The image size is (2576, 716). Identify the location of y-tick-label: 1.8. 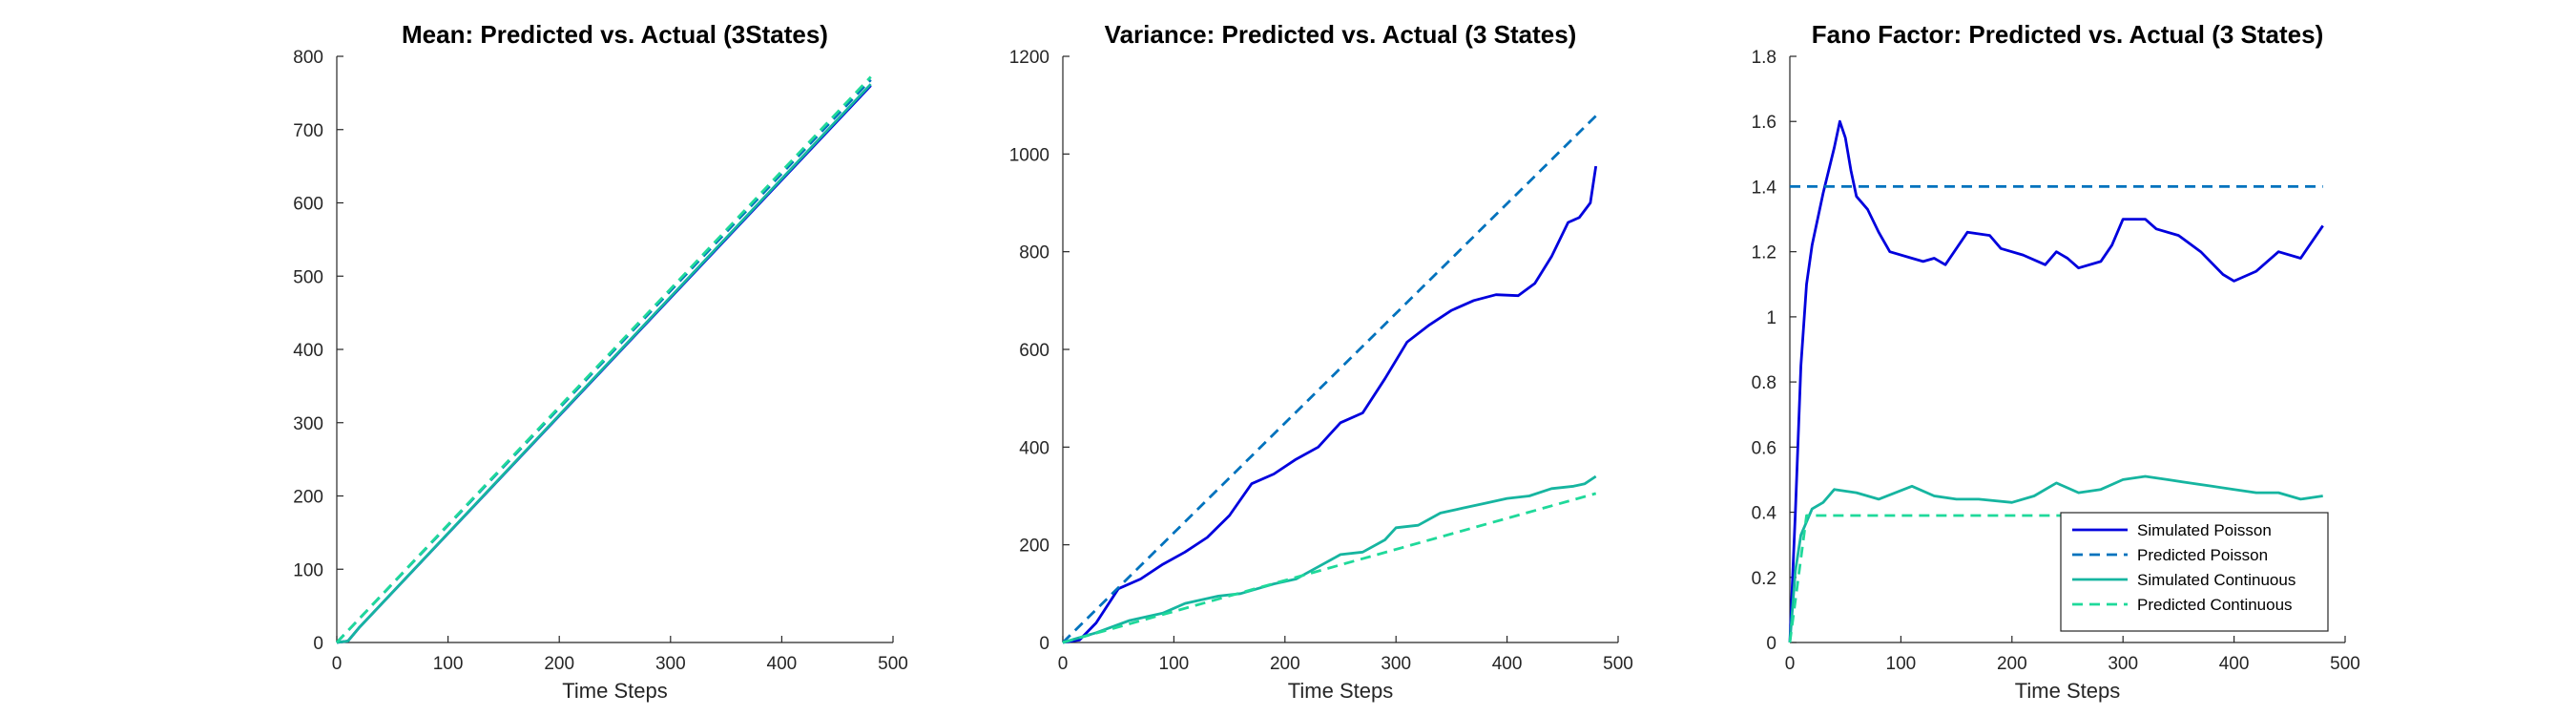
(1764, 58).